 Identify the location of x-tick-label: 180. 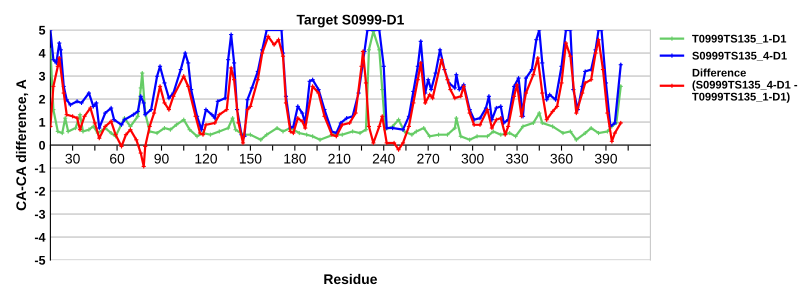
(295, 159).